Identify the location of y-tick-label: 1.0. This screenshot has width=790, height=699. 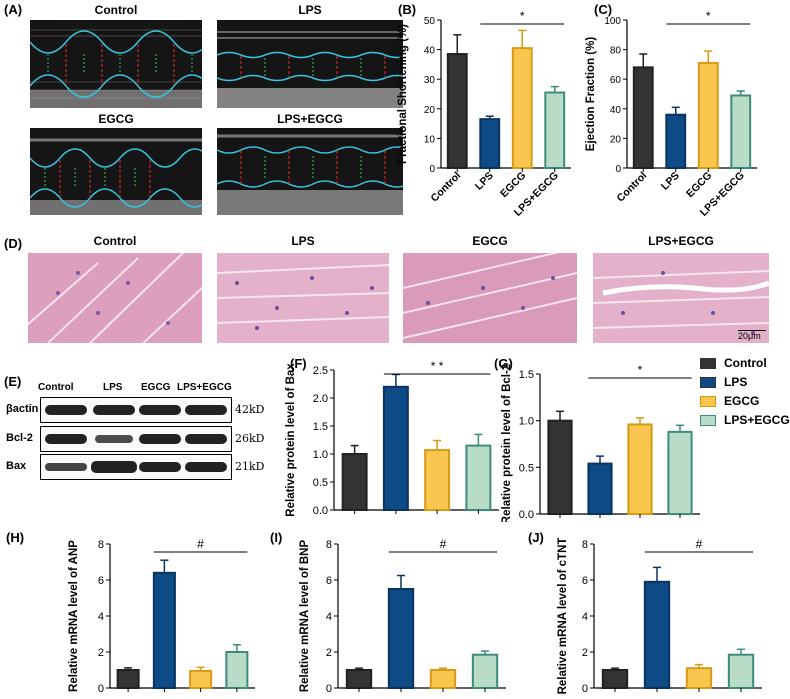
(320, 455).